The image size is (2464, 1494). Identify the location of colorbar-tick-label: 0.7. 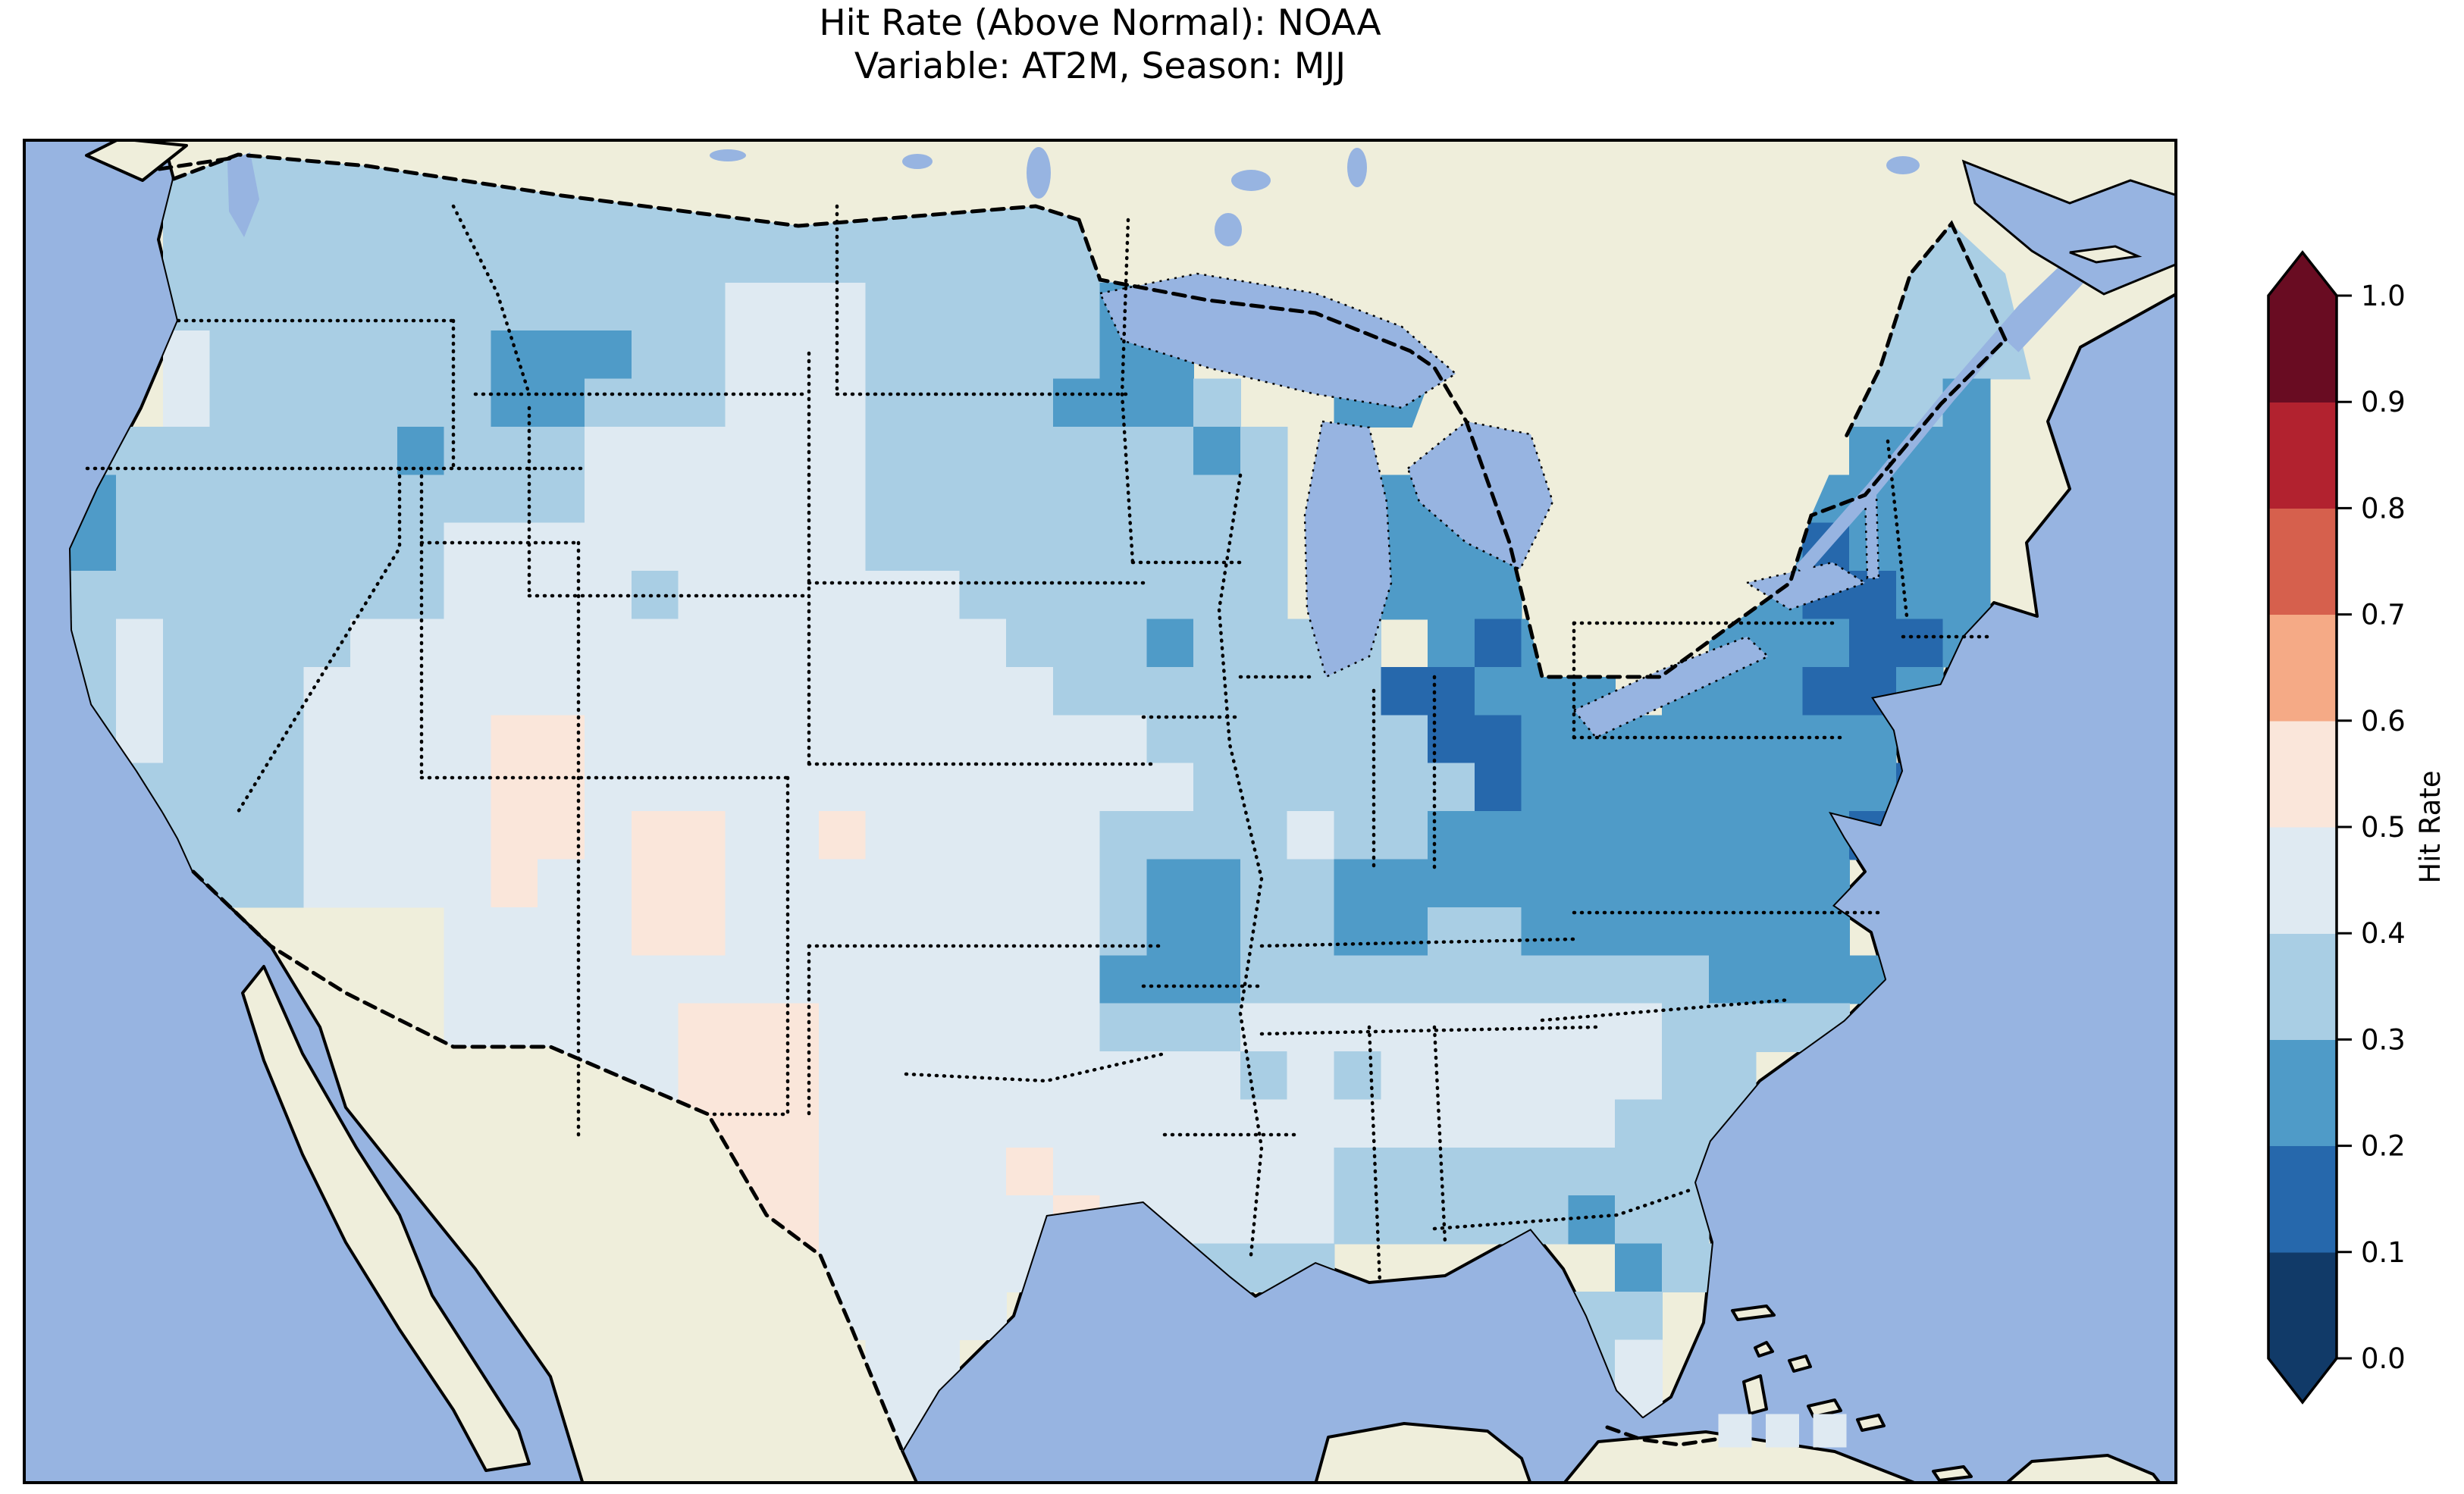
(2384, 615).